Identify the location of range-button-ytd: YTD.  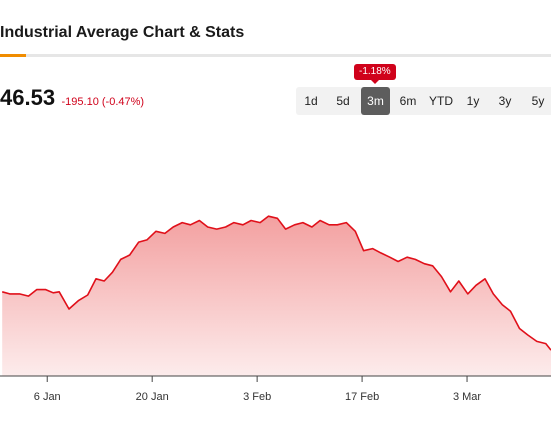
(441, 101).